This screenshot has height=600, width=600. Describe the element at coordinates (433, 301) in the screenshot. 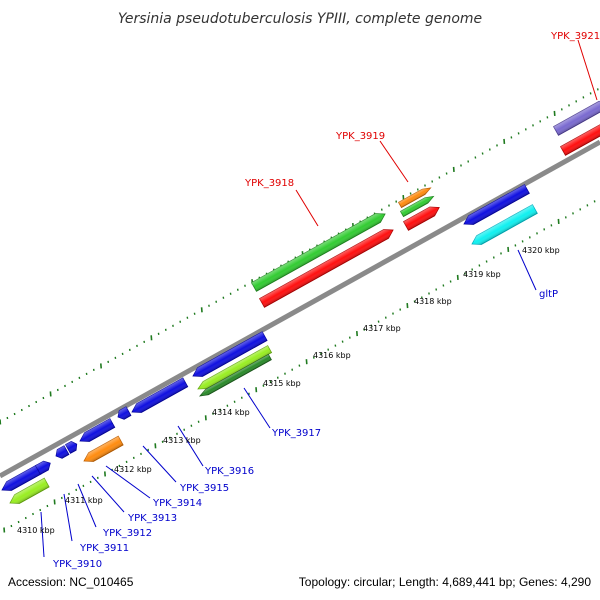

I see `kbp-label-4318: 4318 kbp` at that location.